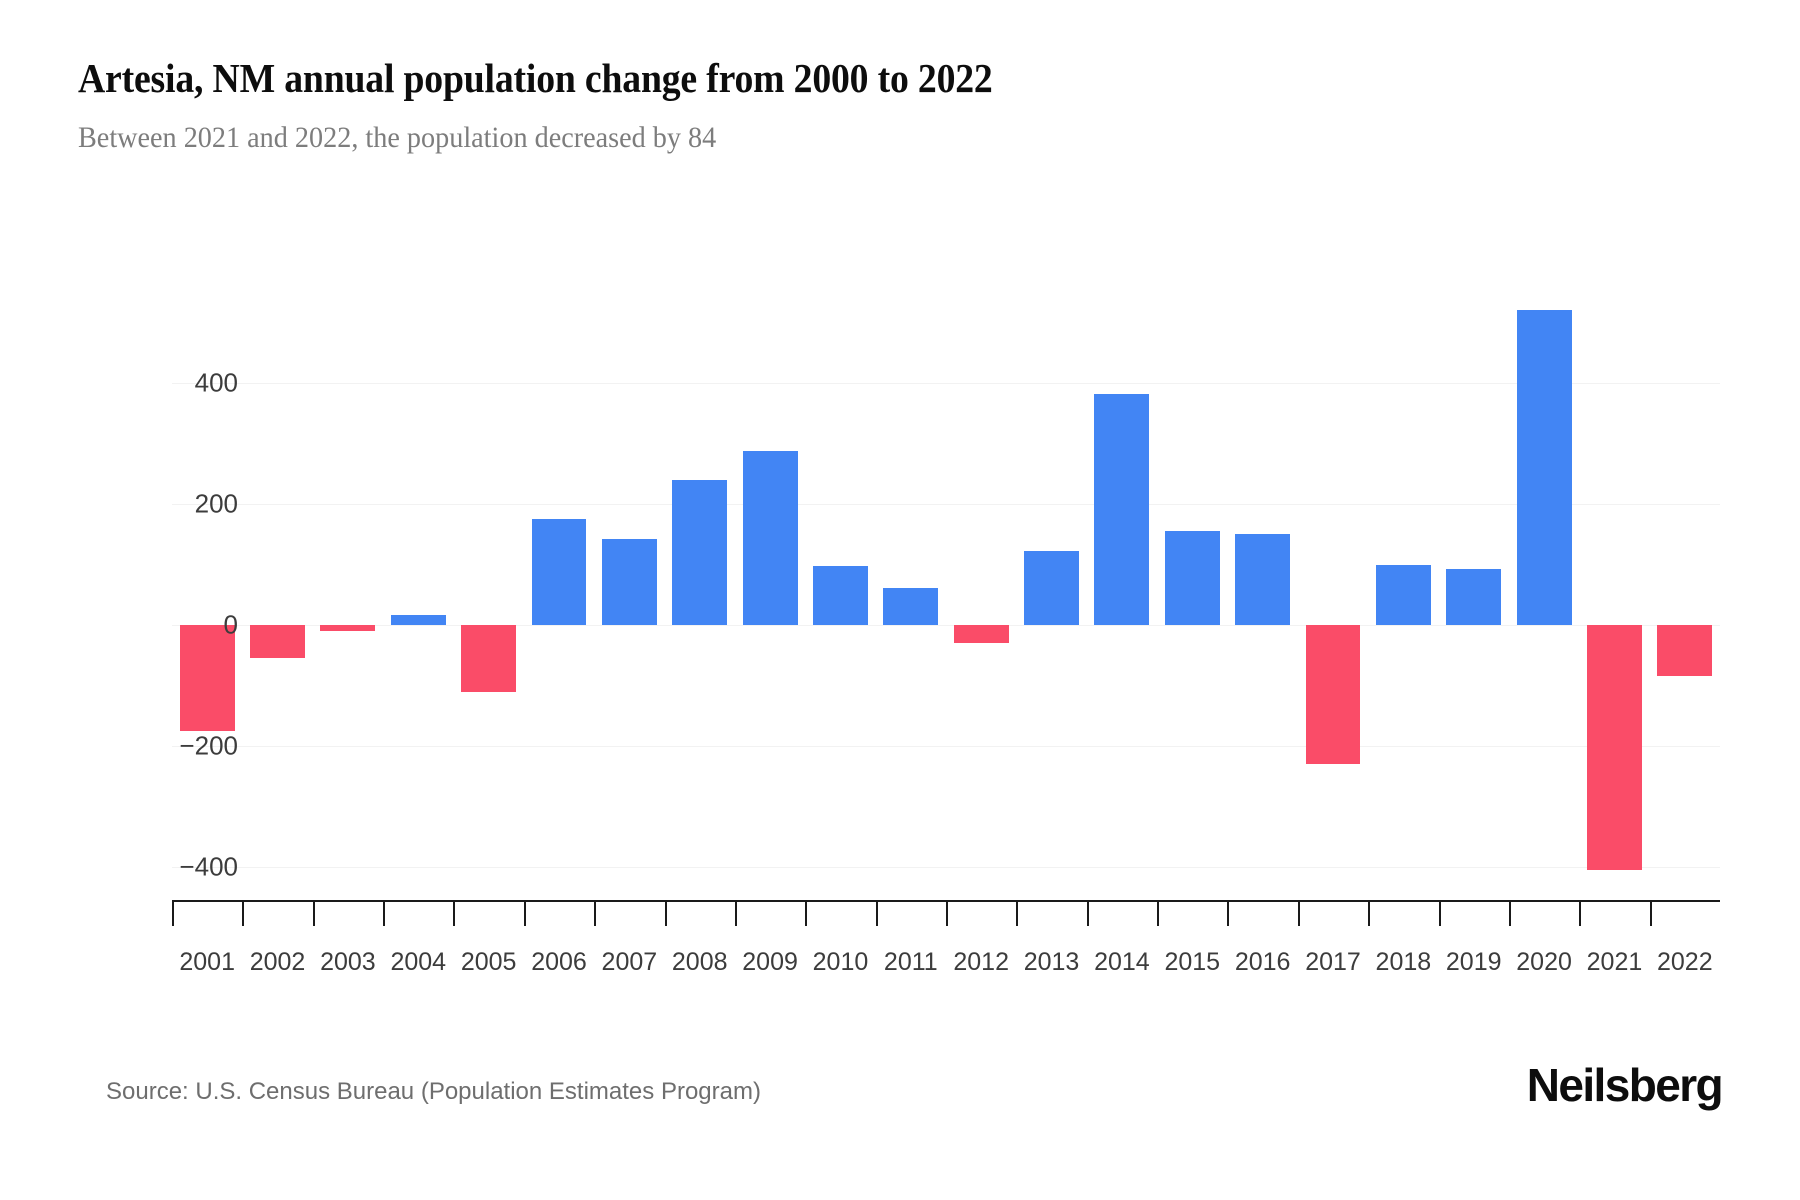  I want to click on x-tick-label-2011: 2011, so click(910, 962).